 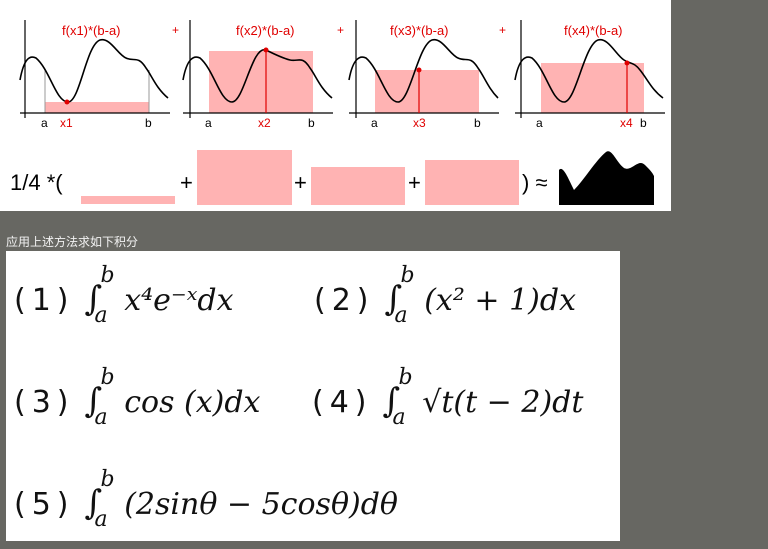 I want to click on formula-plus-1: +, so click(x=186, y=182).